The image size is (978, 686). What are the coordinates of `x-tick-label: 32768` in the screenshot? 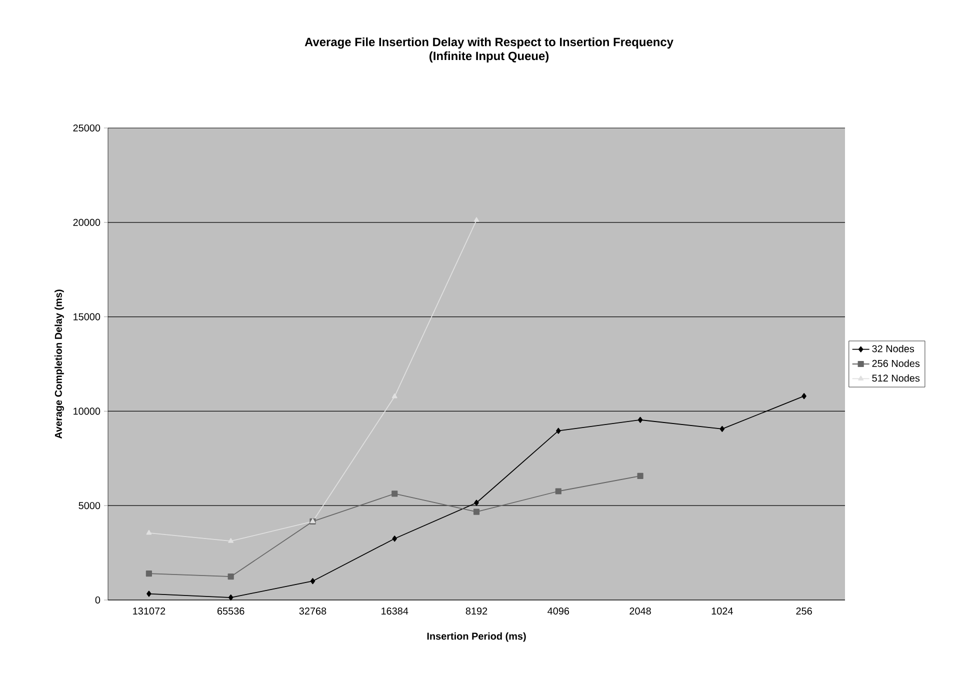 It's located at (312, 611).